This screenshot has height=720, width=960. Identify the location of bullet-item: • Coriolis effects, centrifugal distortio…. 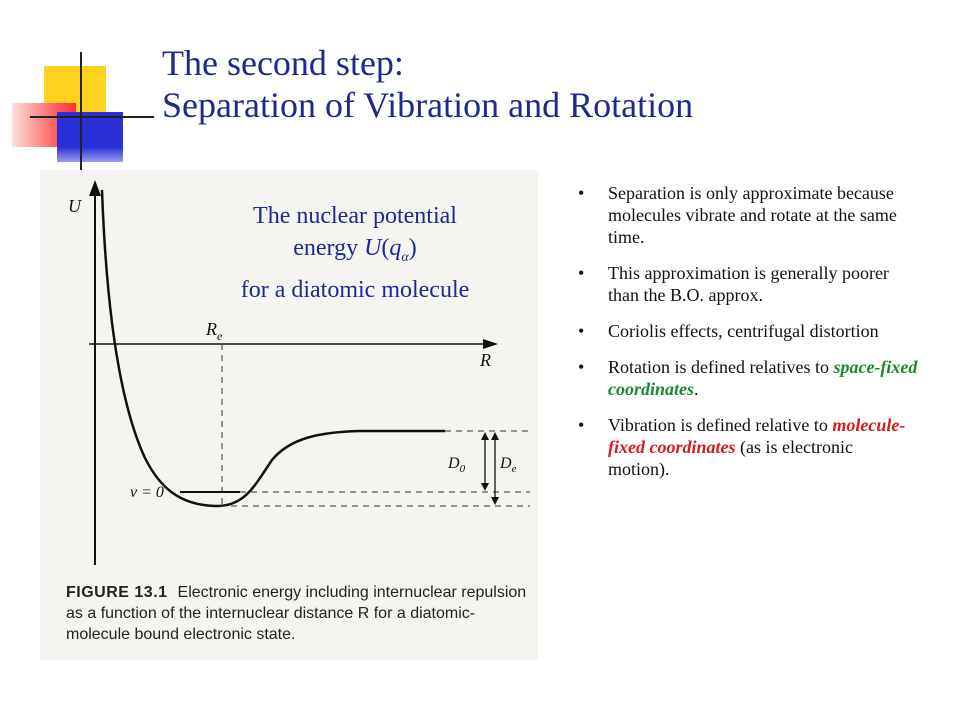
(728, 331).